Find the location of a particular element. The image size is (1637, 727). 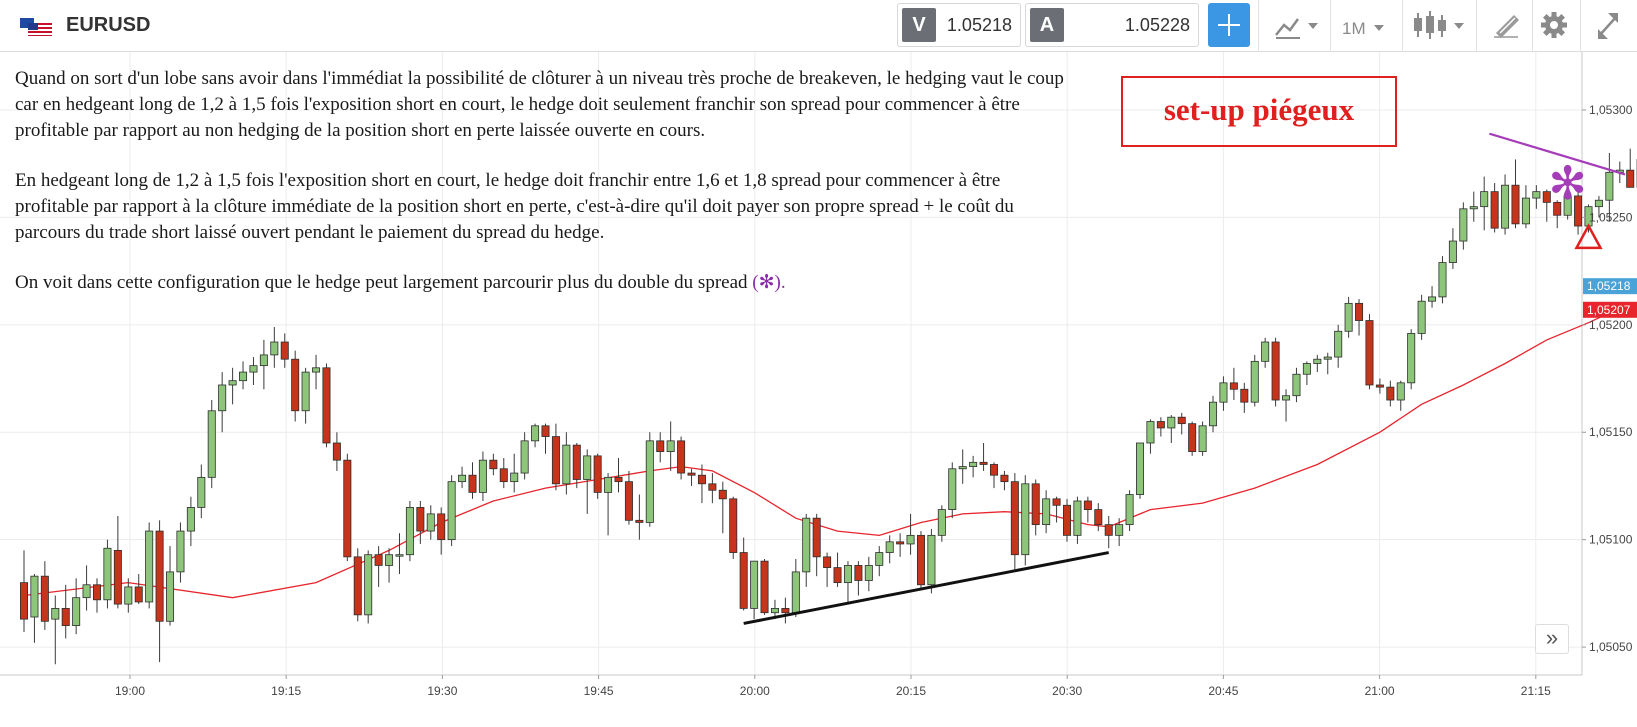

fullscreen-button is located at coordinates (1608, 25).